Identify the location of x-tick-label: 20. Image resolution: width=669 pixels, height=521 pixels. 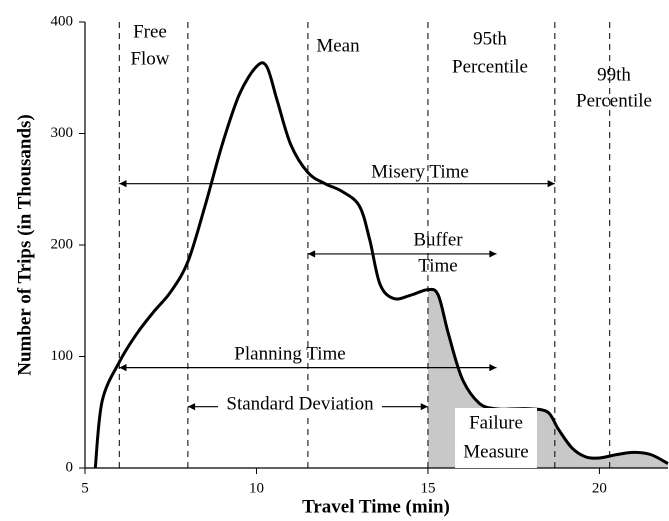
(599, 488).